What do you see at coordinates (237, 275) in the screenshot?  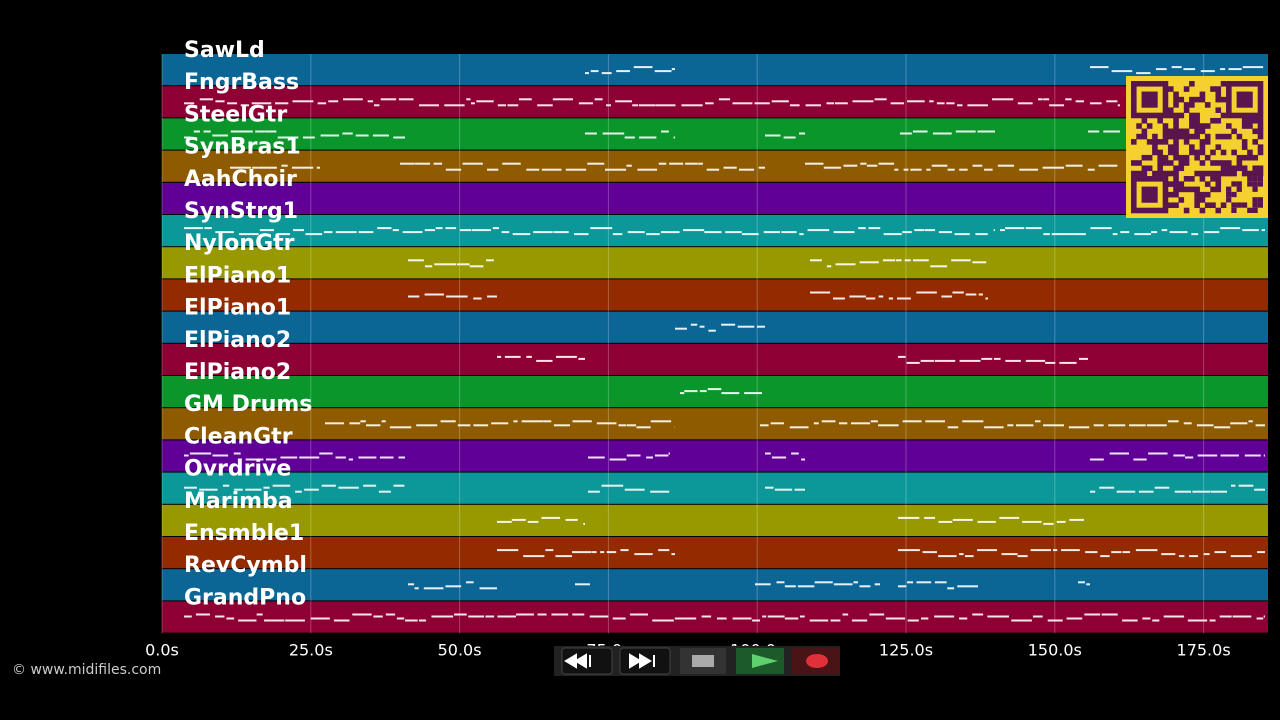 I see `track-label: ElPiano1` at bounding box center [237, 275].